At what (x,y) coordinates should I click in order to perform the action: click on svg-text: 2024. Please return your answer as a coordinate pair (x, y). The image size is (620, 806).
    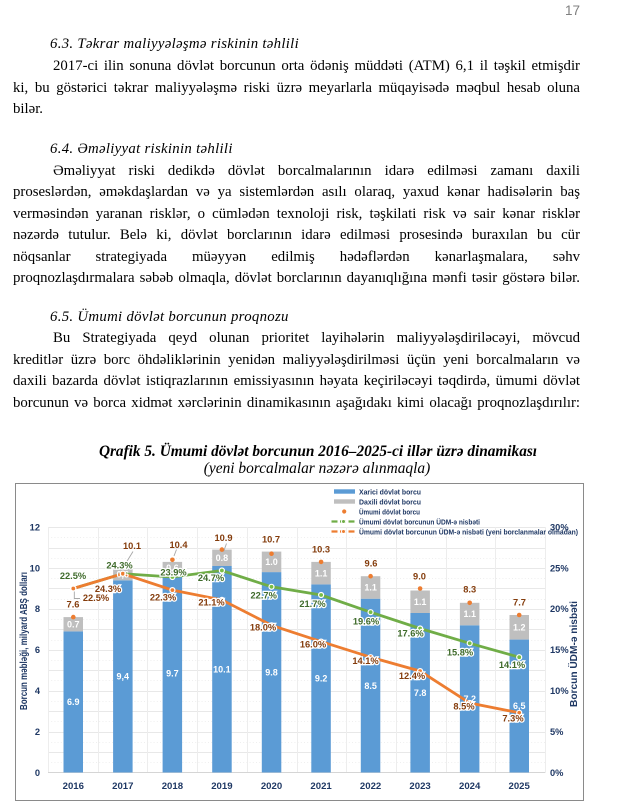
    Looking at the image, I should click on (470, 786).